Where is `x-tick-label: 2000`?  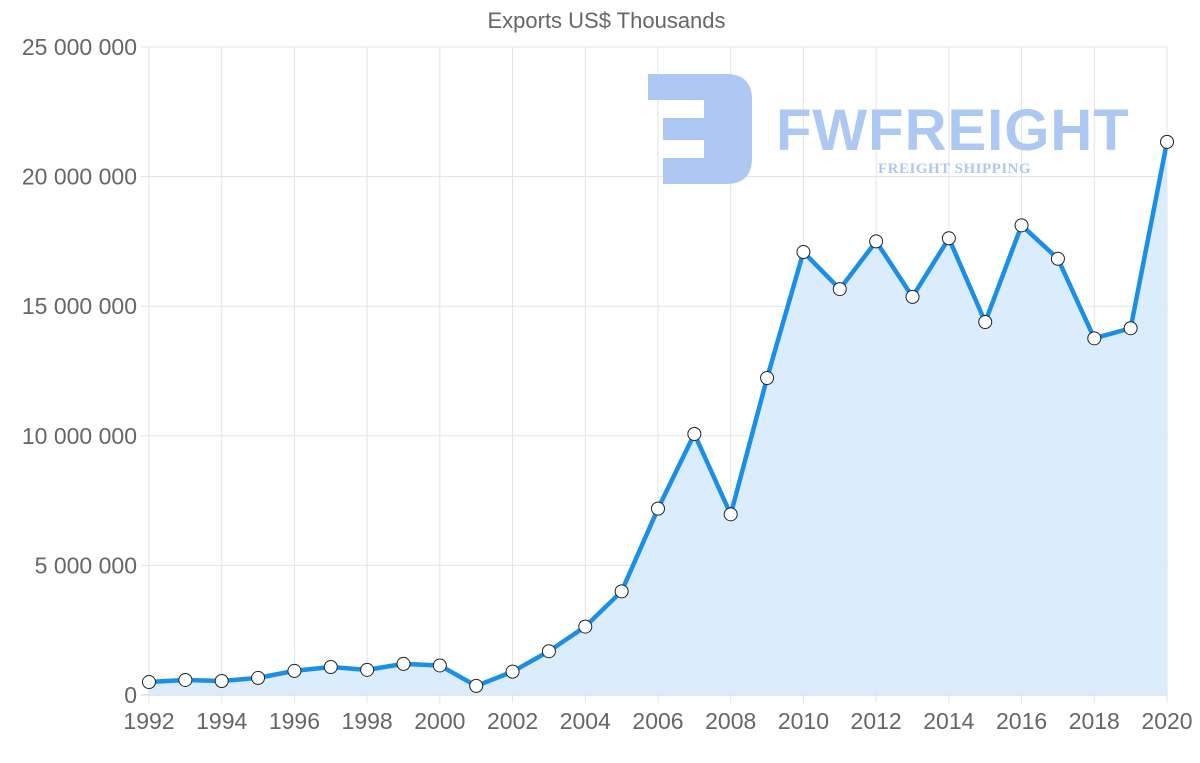
x-tick-label: 2000 is located at coordinates (439, 721).